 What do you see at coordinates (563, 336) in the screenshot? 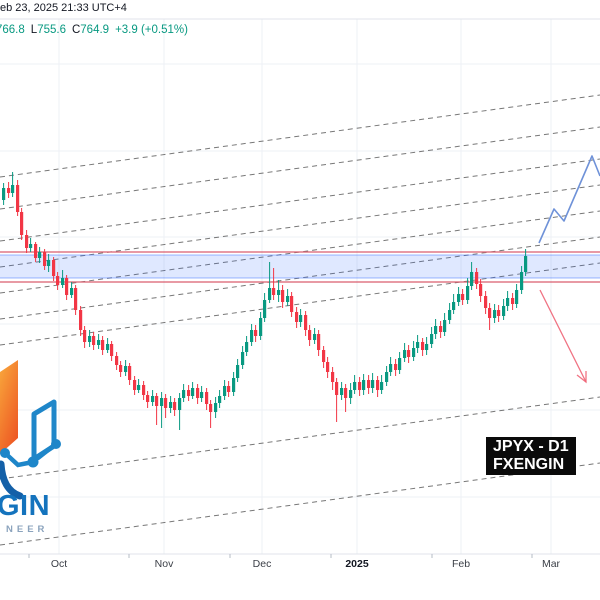
I see `bearish-projection-arrow` at bounding box center [563, 336].